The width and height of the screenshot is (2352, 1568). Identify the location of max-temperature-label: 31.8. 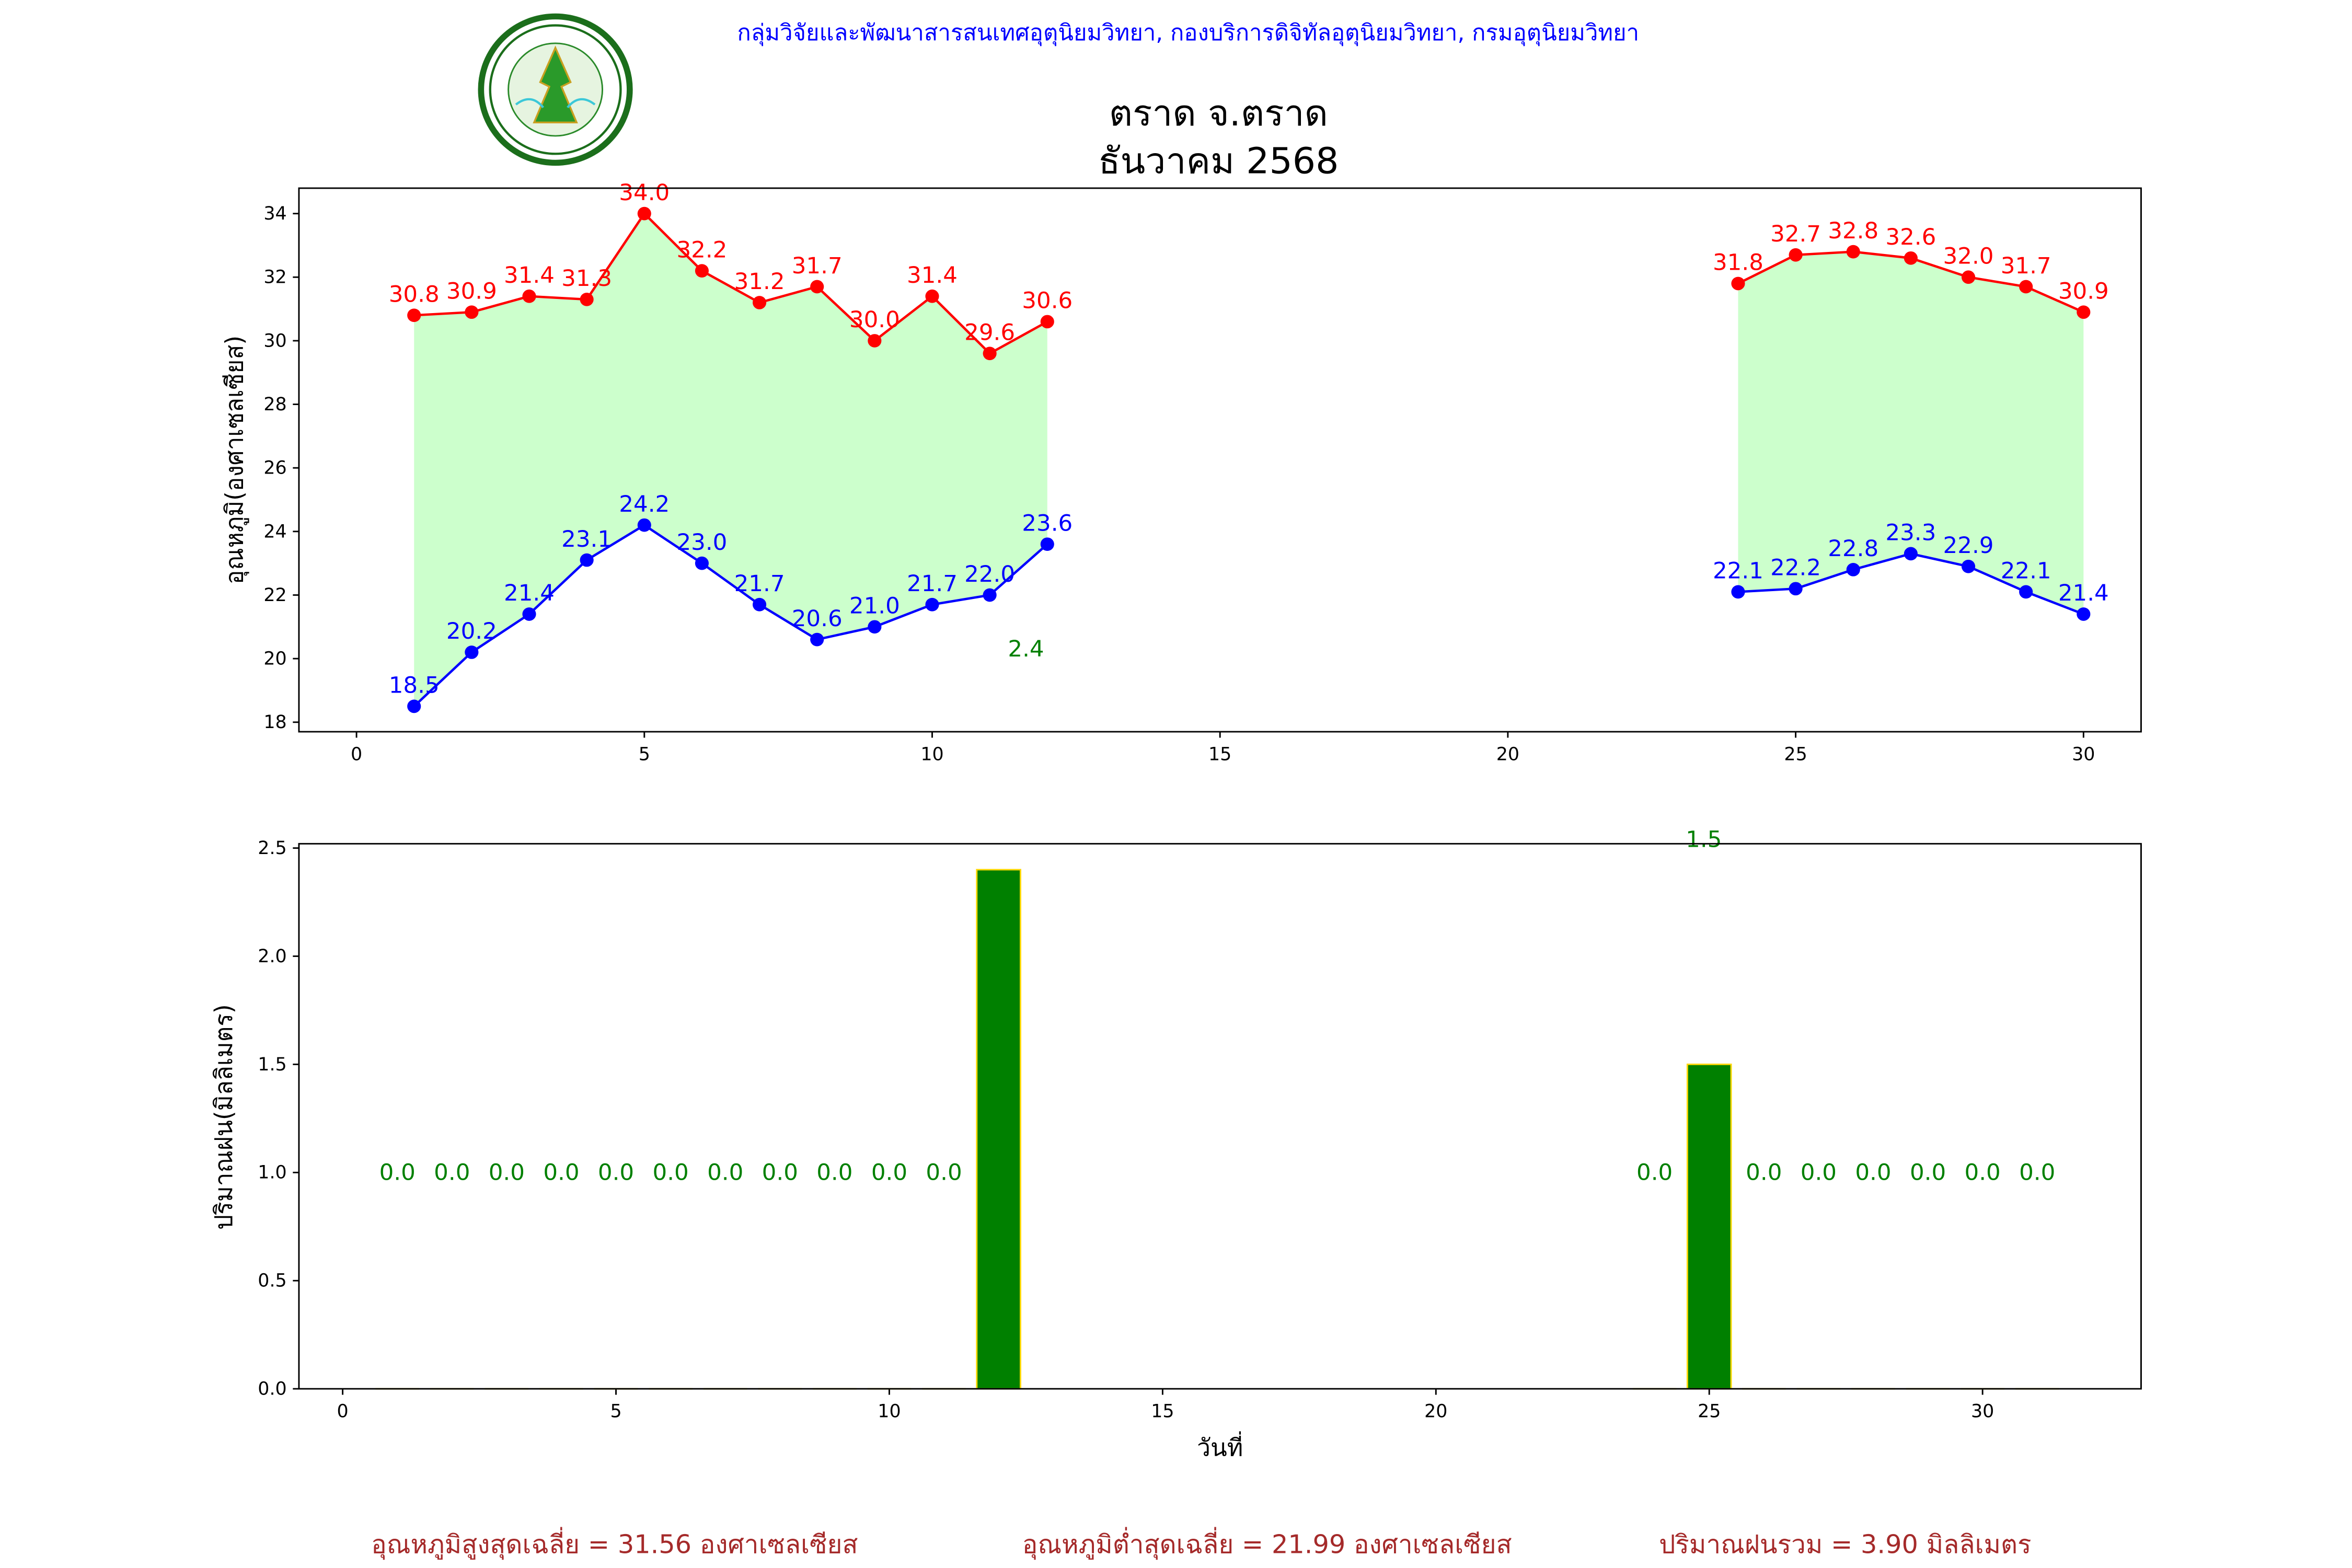
(1738, 263).